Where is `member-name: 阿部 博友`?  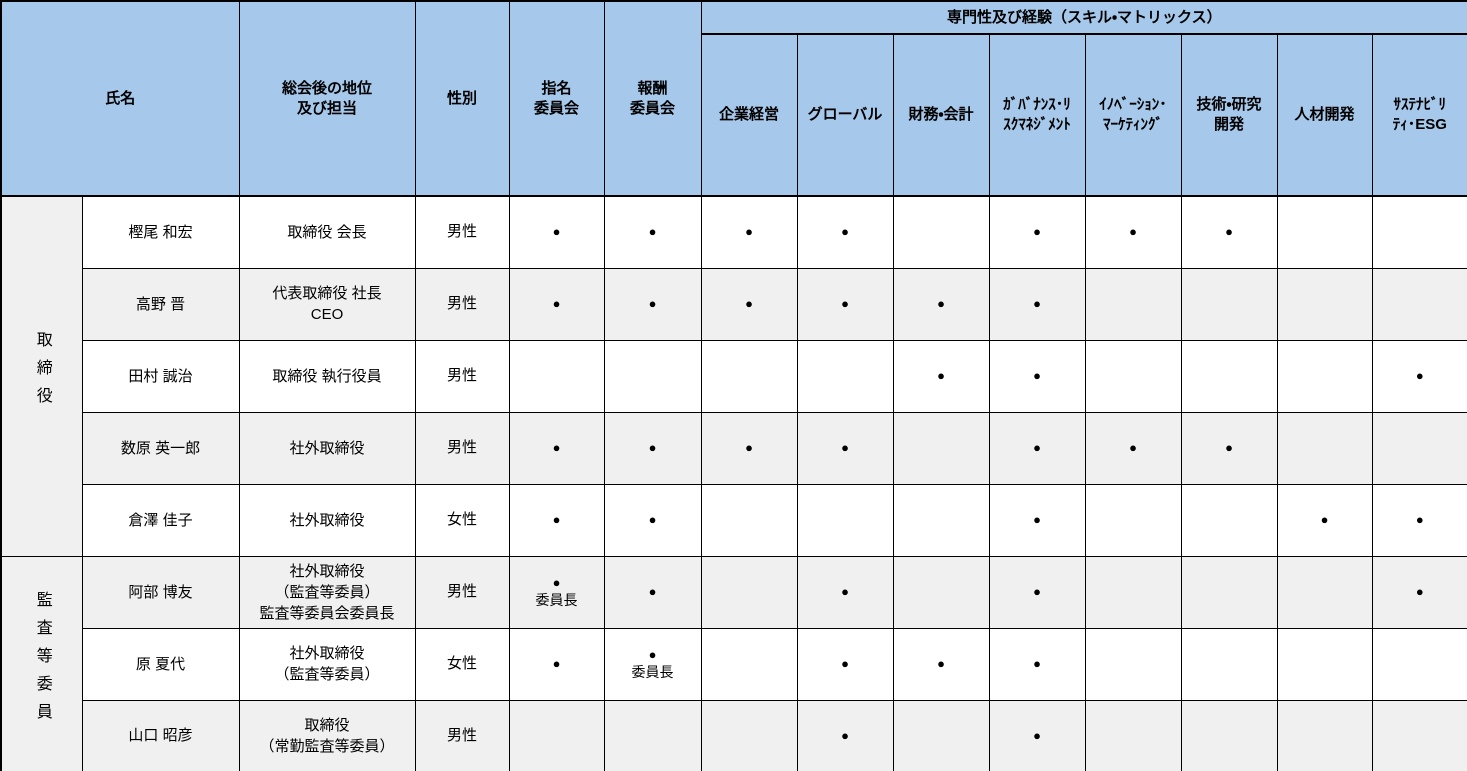 member-name: 阿部 博友 is located at coordinates (160, 592).